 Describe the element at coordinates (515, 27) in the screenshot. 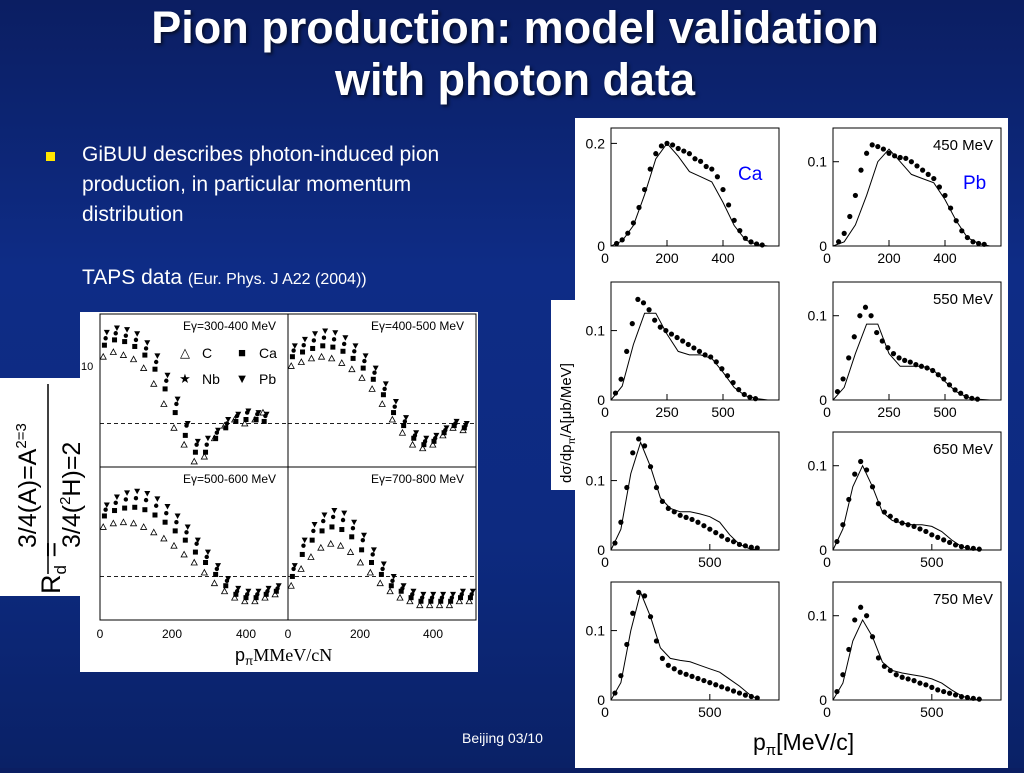

I see `title-line-1: Pion production: model validation` at that location.